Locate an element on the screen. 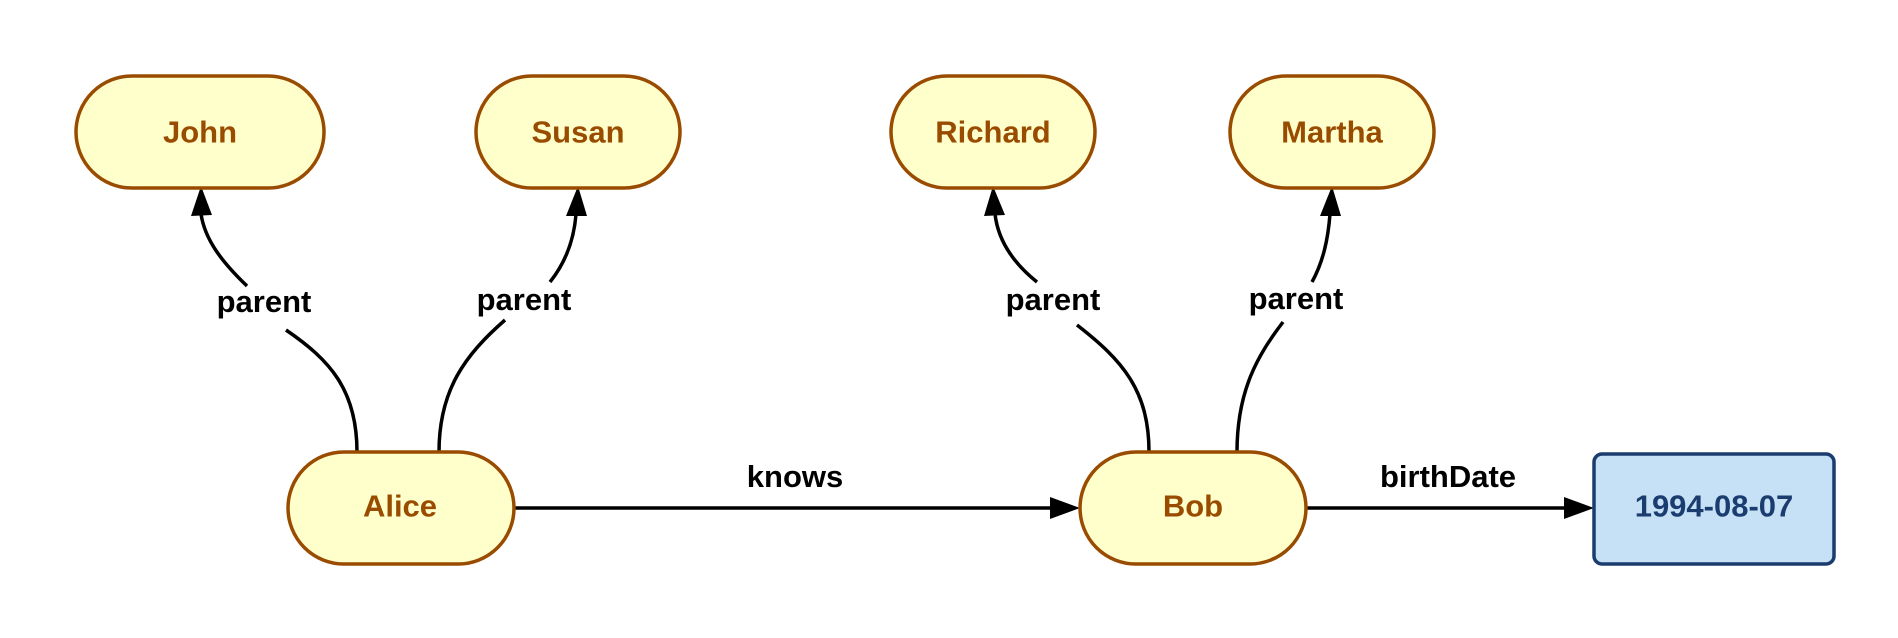 The width and height of the screenshot is (1898, 638). edge-alice-susan-line is located at coordinates (507, 333).